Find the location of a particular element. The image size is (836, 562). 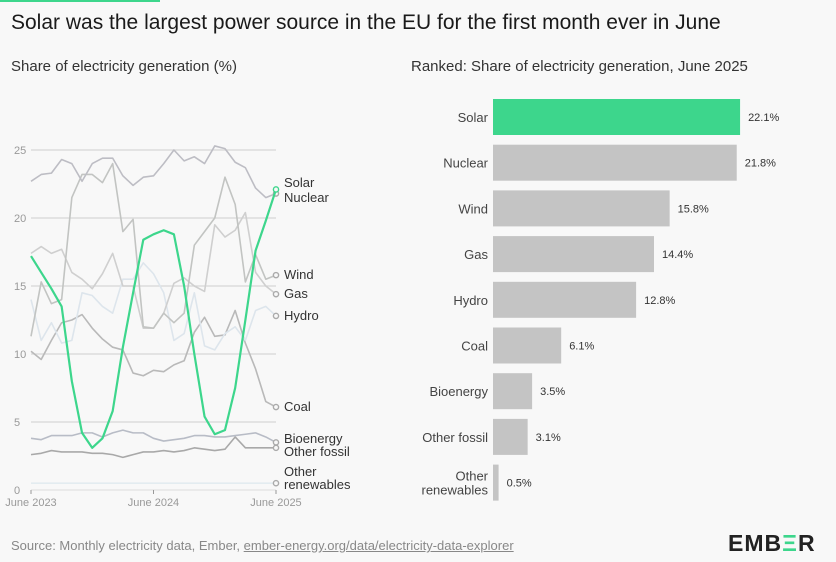

y-tick-label: 25 is located at coordinates (20, 151).